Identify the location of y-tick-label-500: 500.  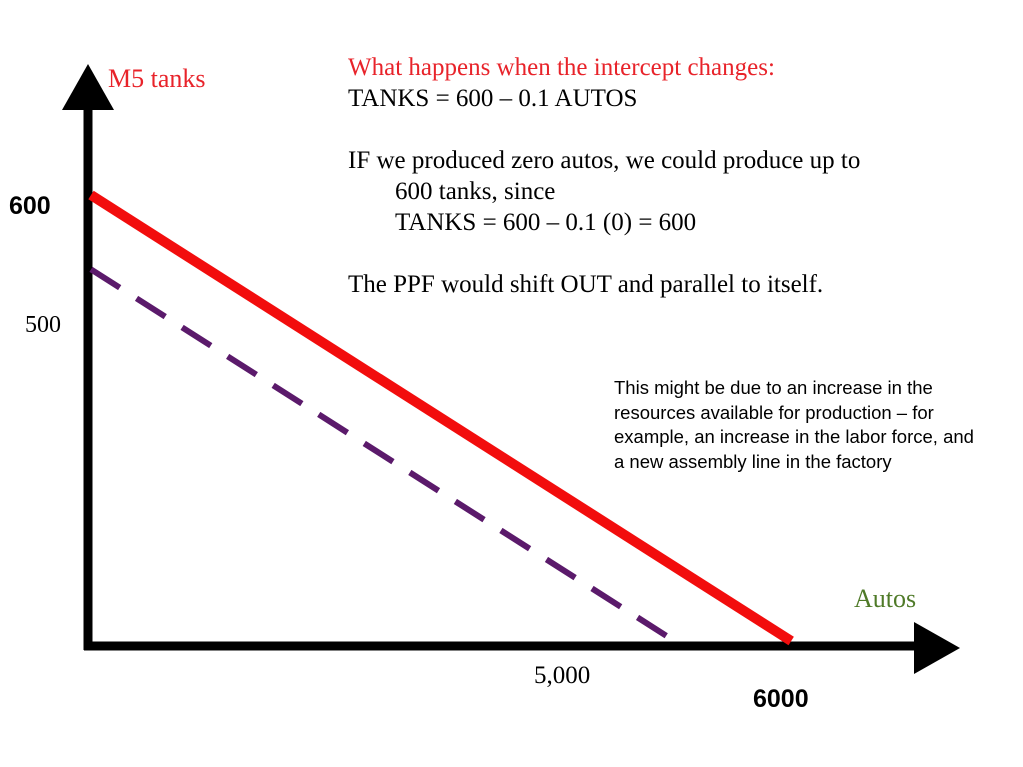
(43, 325).